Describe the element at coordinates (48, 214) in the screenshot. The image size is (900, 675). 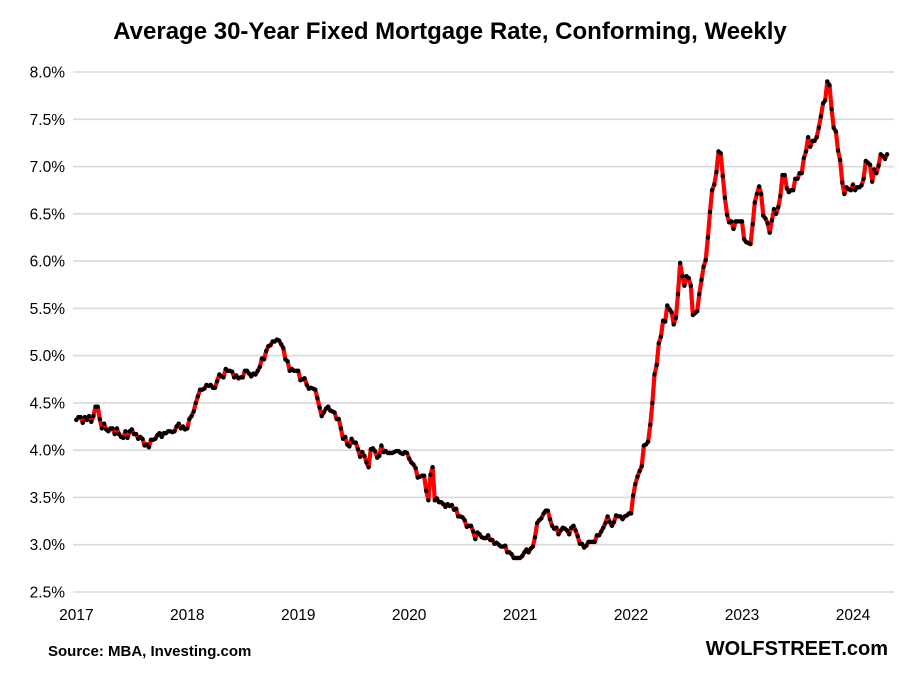
I see `y-tick-label: 6.5%` at that location.